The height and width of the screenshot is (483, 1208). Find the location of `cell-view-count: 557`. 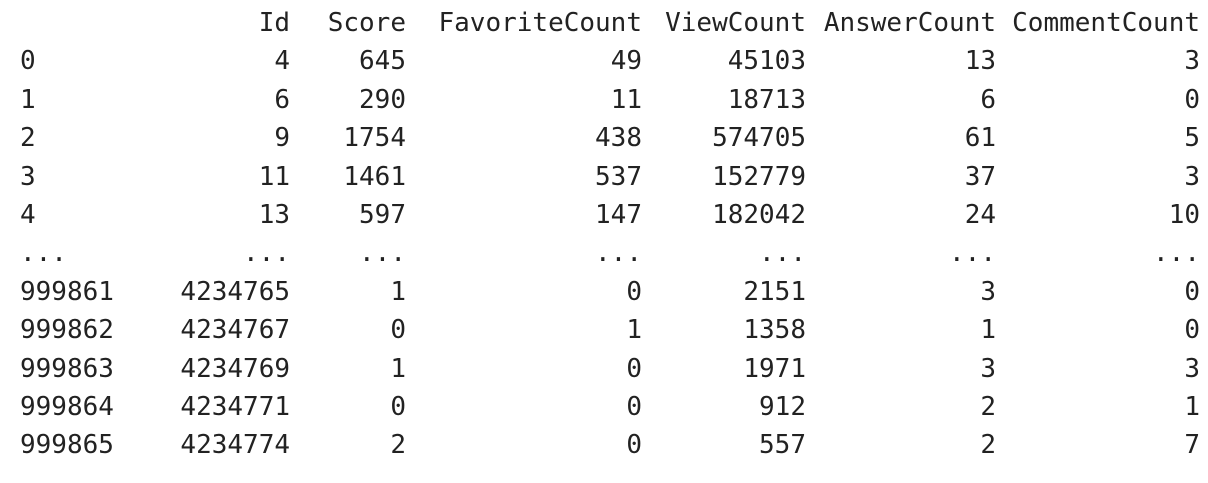

cell-view-count: 557 is located at coordinates (782, 445).